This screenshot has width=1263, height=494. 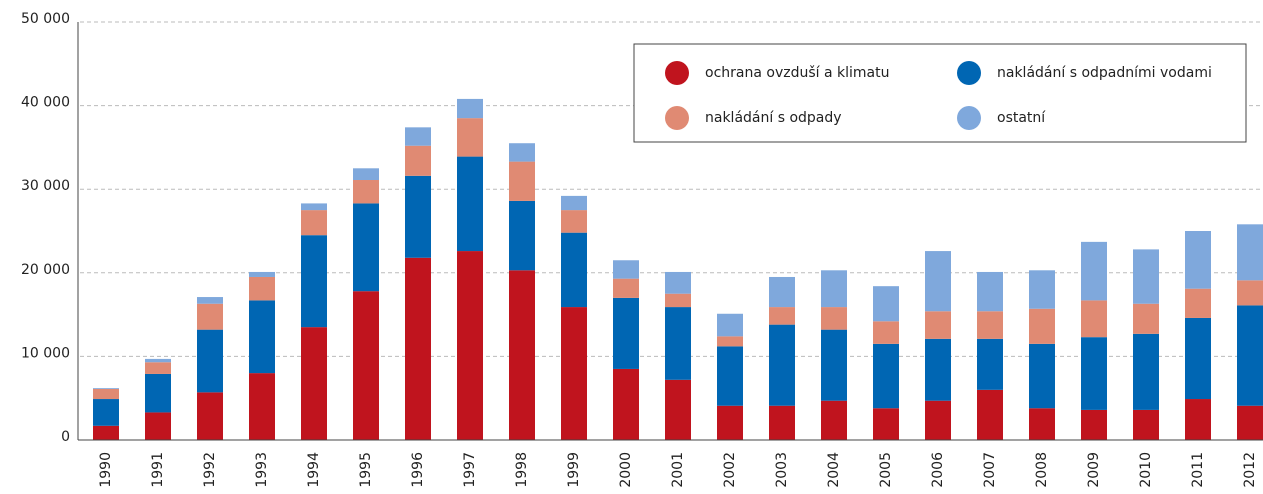 I want to click on x-tick-label: 2004, so click(x=834, y=470).